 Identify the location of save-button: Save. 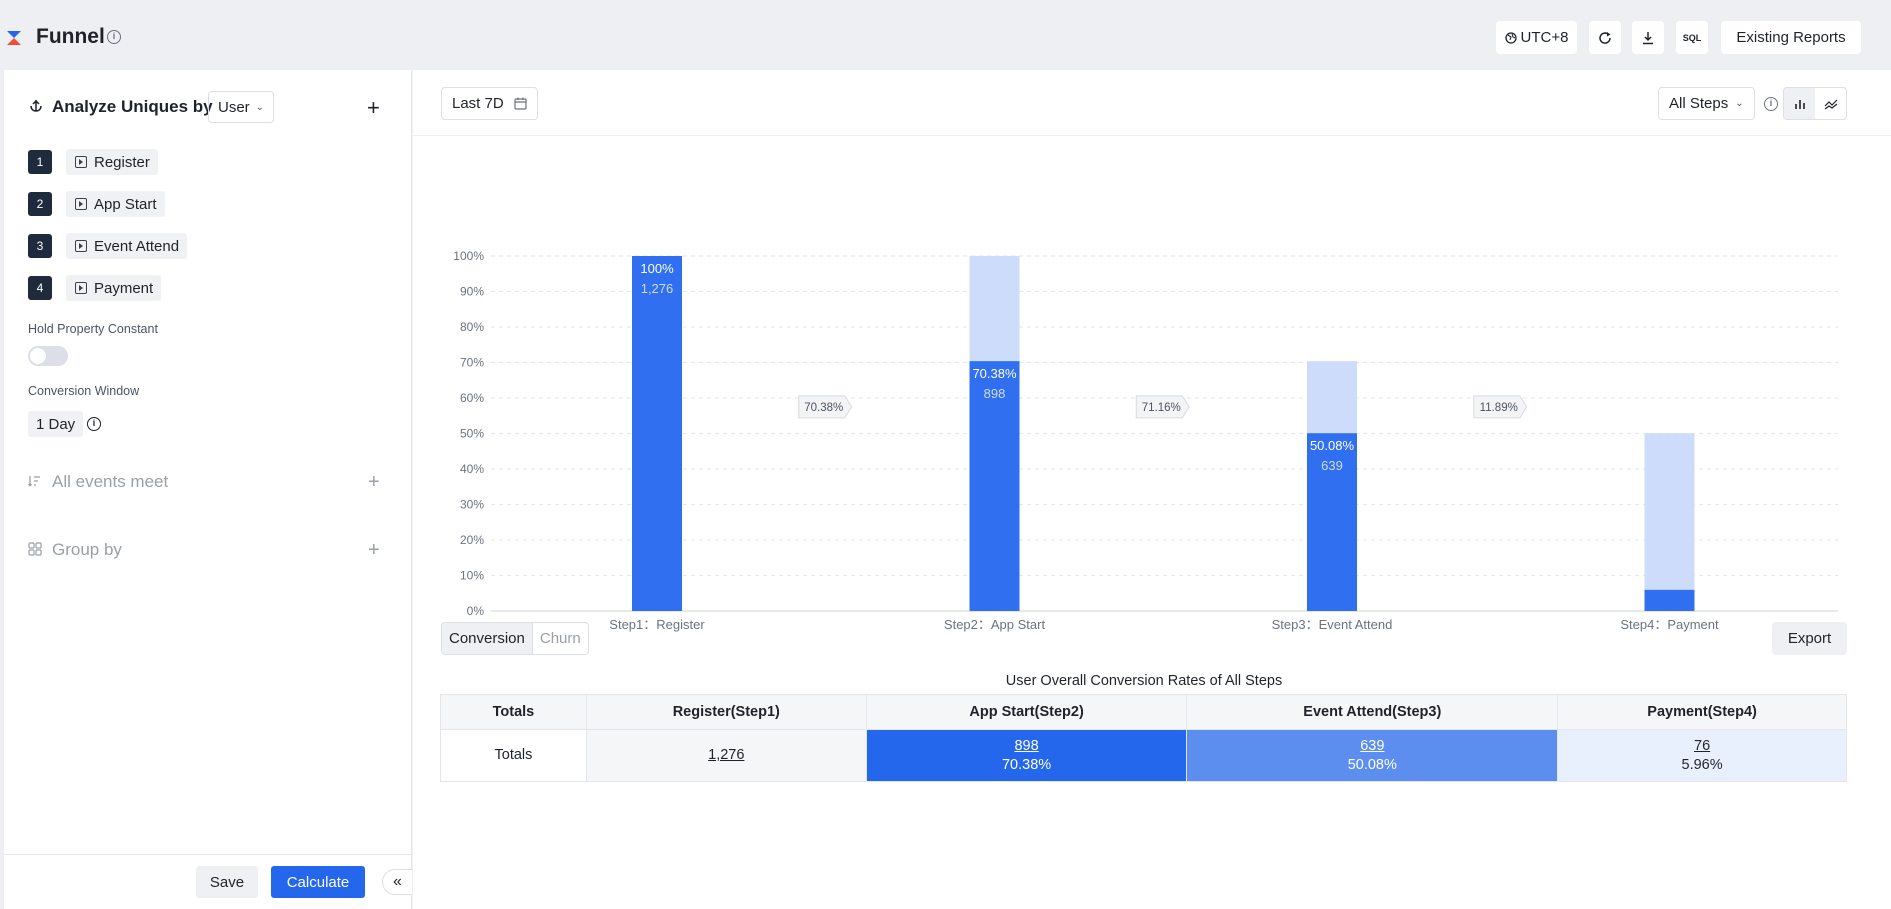
(227, 882).